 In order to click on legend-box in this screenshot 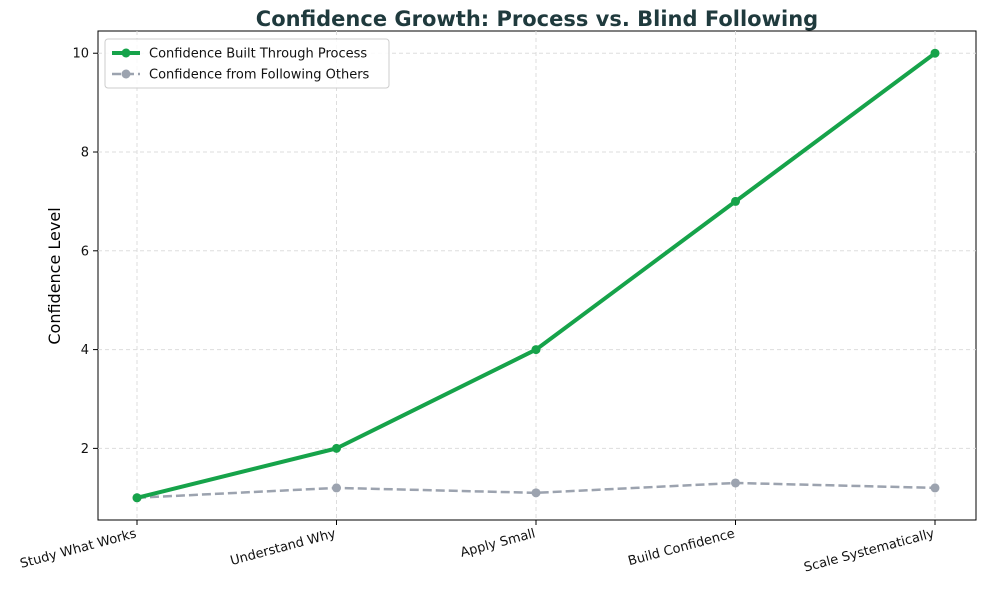, I will do `click(247, 63)`.